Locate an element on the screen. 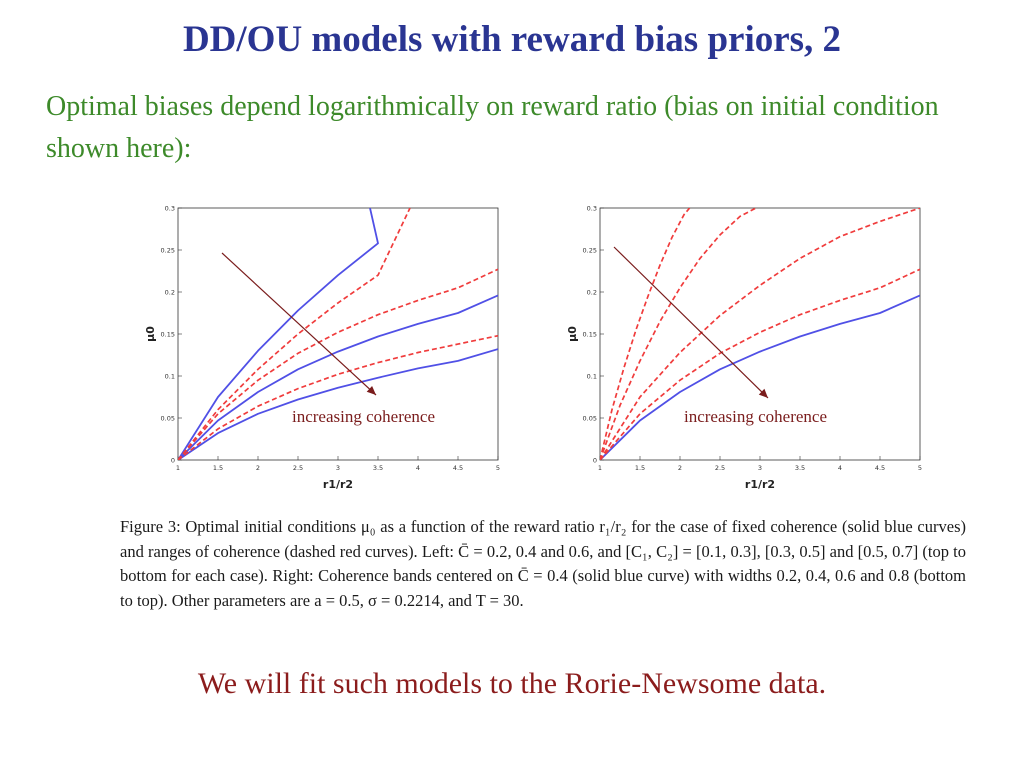  chart-right-ytick-label: 0.3 is located at coordinates (592, 209).